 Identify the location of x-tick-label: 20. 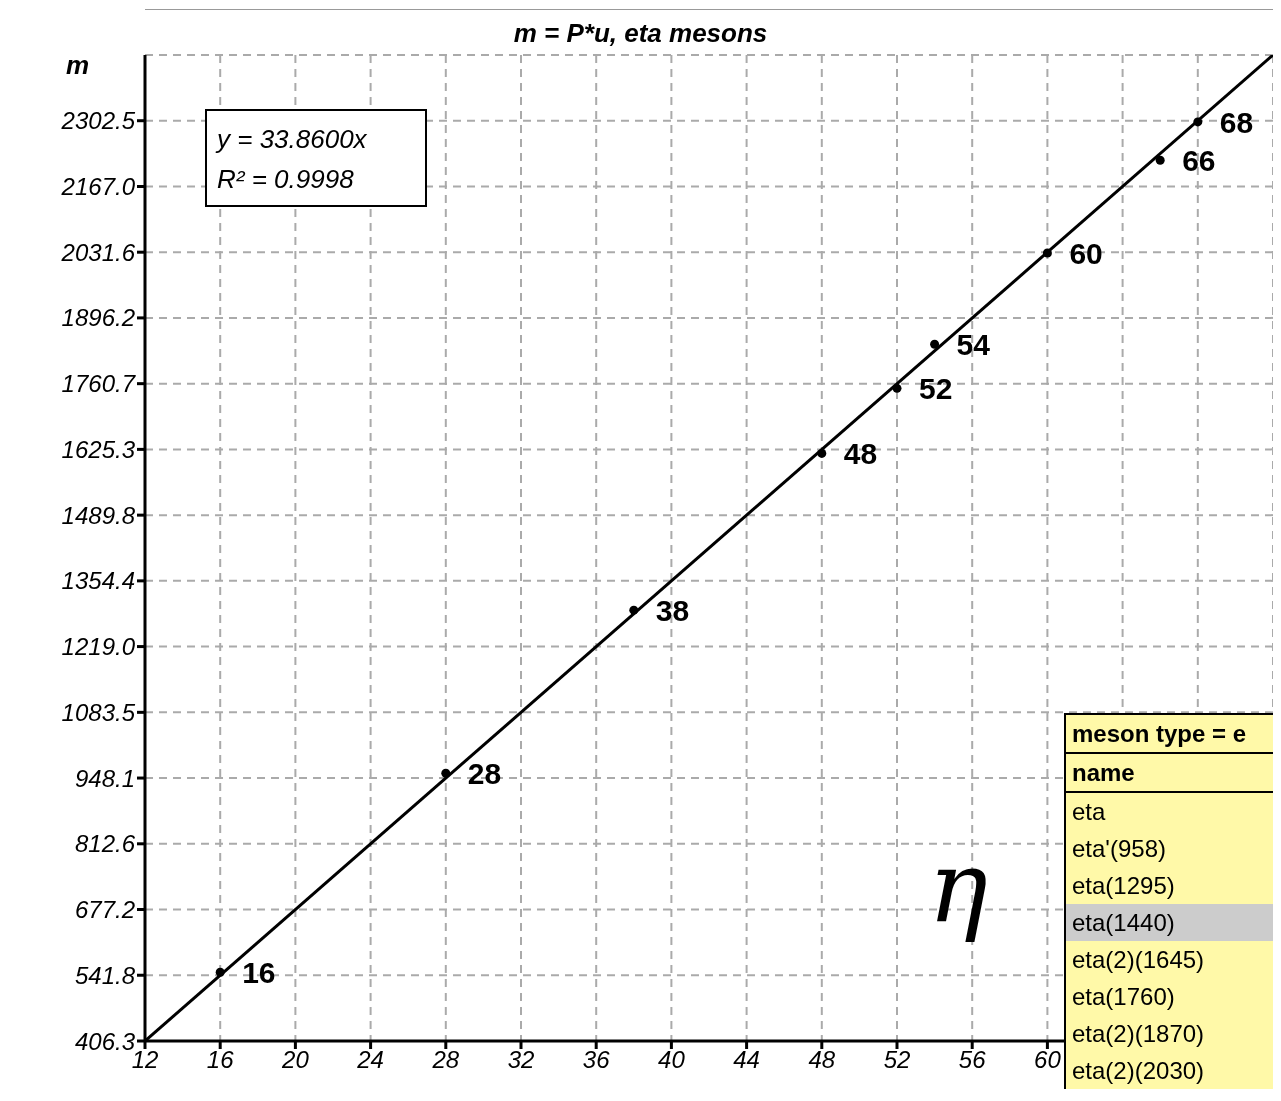
(295, 1060).